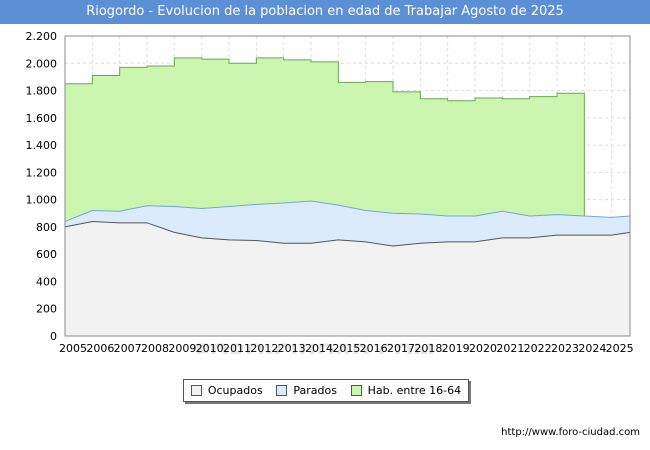 The width and height of the screenshot is (650, 450). I want to click on legend-label-parados: Parados, so click(315, 390).